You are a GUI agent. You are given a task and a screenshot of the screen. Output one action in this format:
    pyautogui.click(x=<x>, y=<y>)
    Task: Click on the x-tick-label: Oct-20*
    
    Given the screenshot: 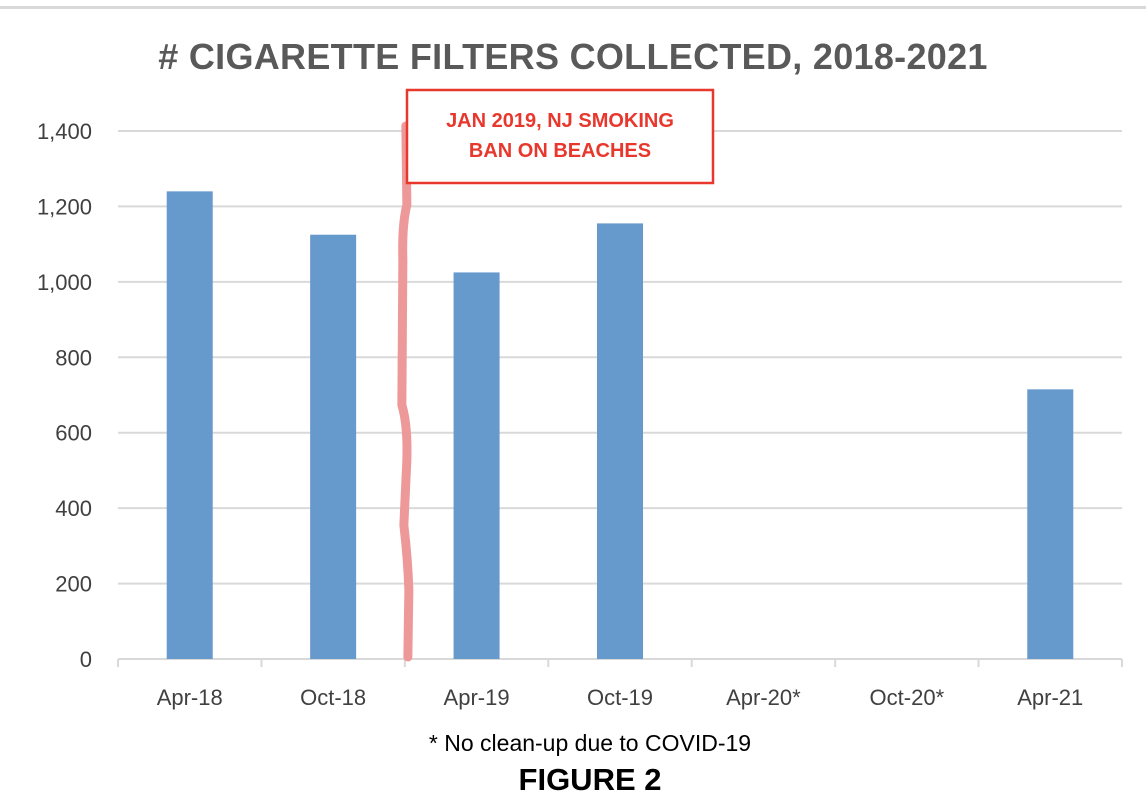 What is the action you would take?
    pyautogui.click(x=907, y=697)
    